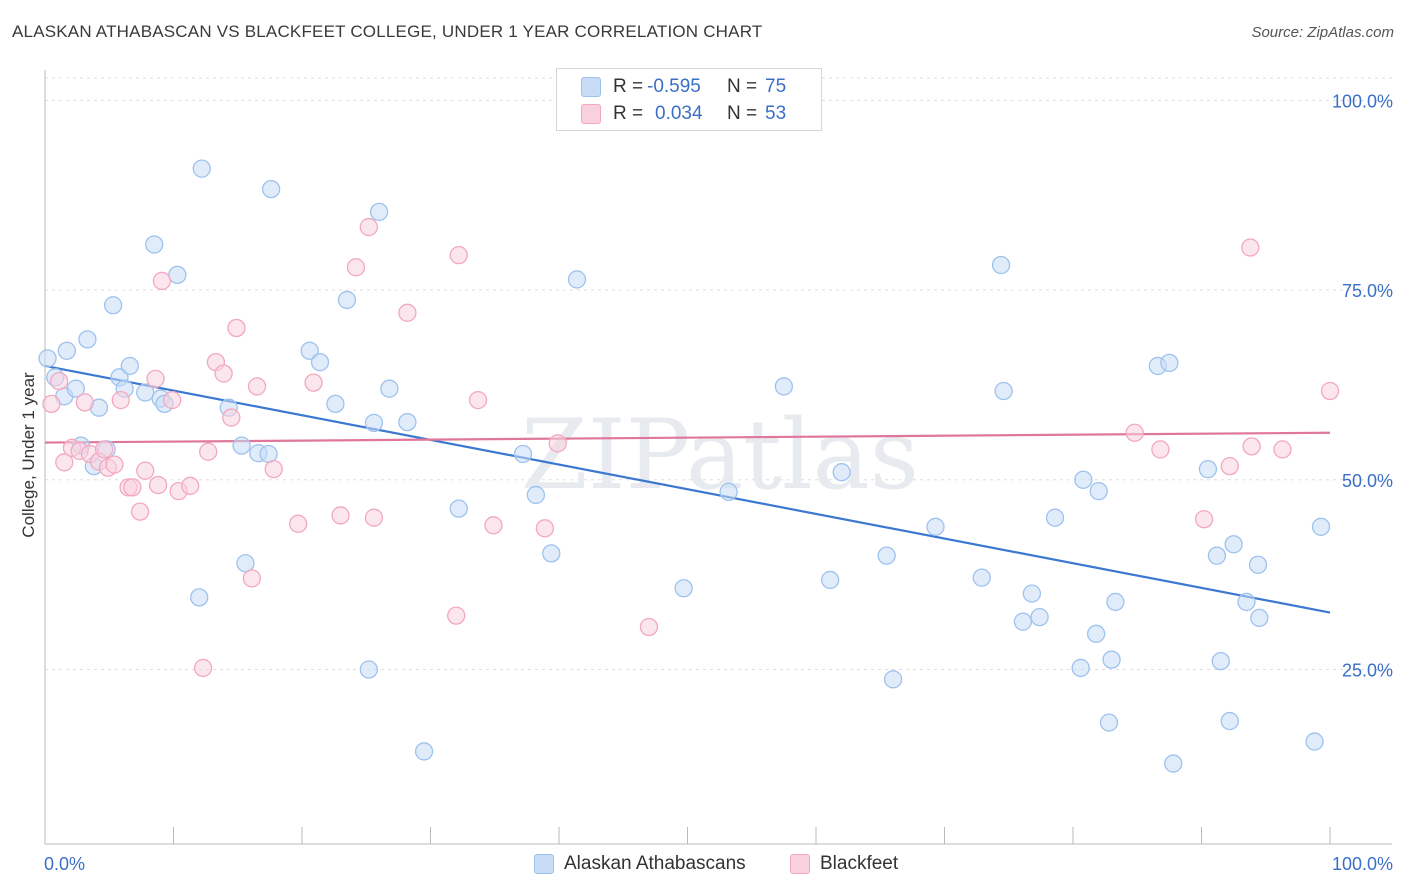 The height and width of the screenshot is (892, 1406). I want to click on x-tick-label-max: 100.0%, so click(1362, 864).